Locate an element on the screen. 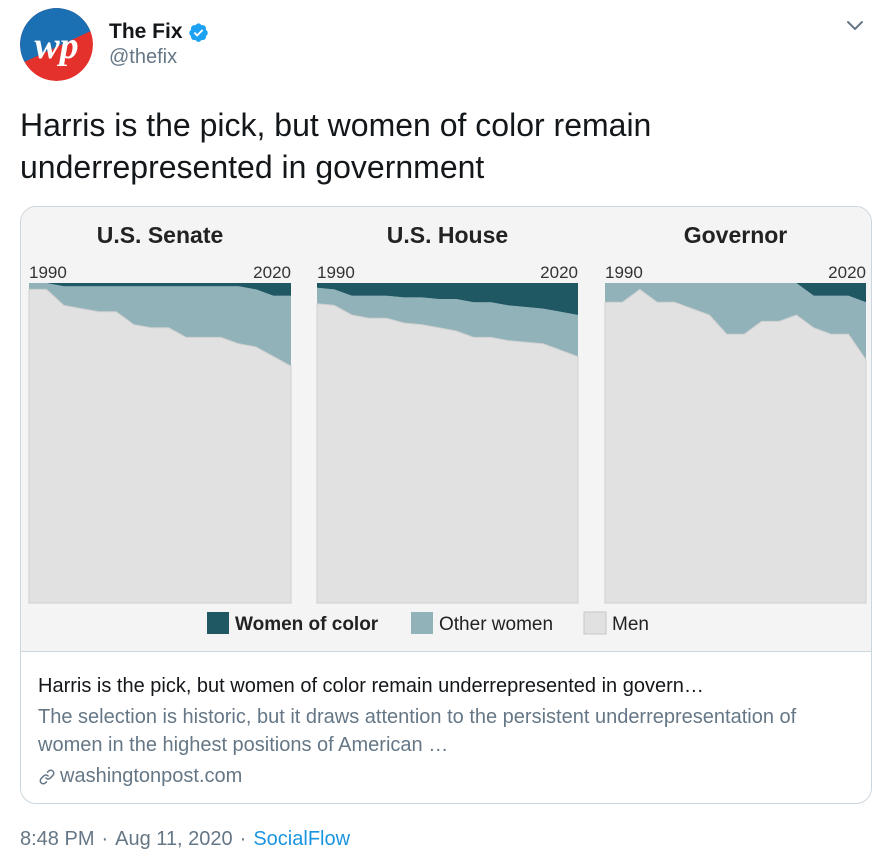 This screenshot has height=862, width=888. handle: @thefix is located at coordinates (143, 57).